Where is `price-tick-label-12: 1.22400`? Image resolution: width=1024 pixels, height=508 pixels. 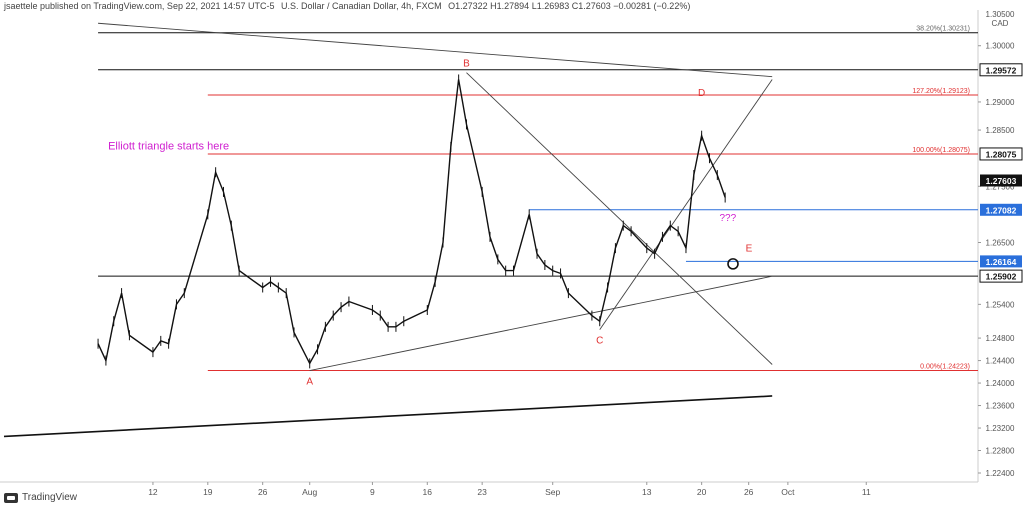
price-tick-label-12: 1.22400 is located at coordinates (1000, 473).